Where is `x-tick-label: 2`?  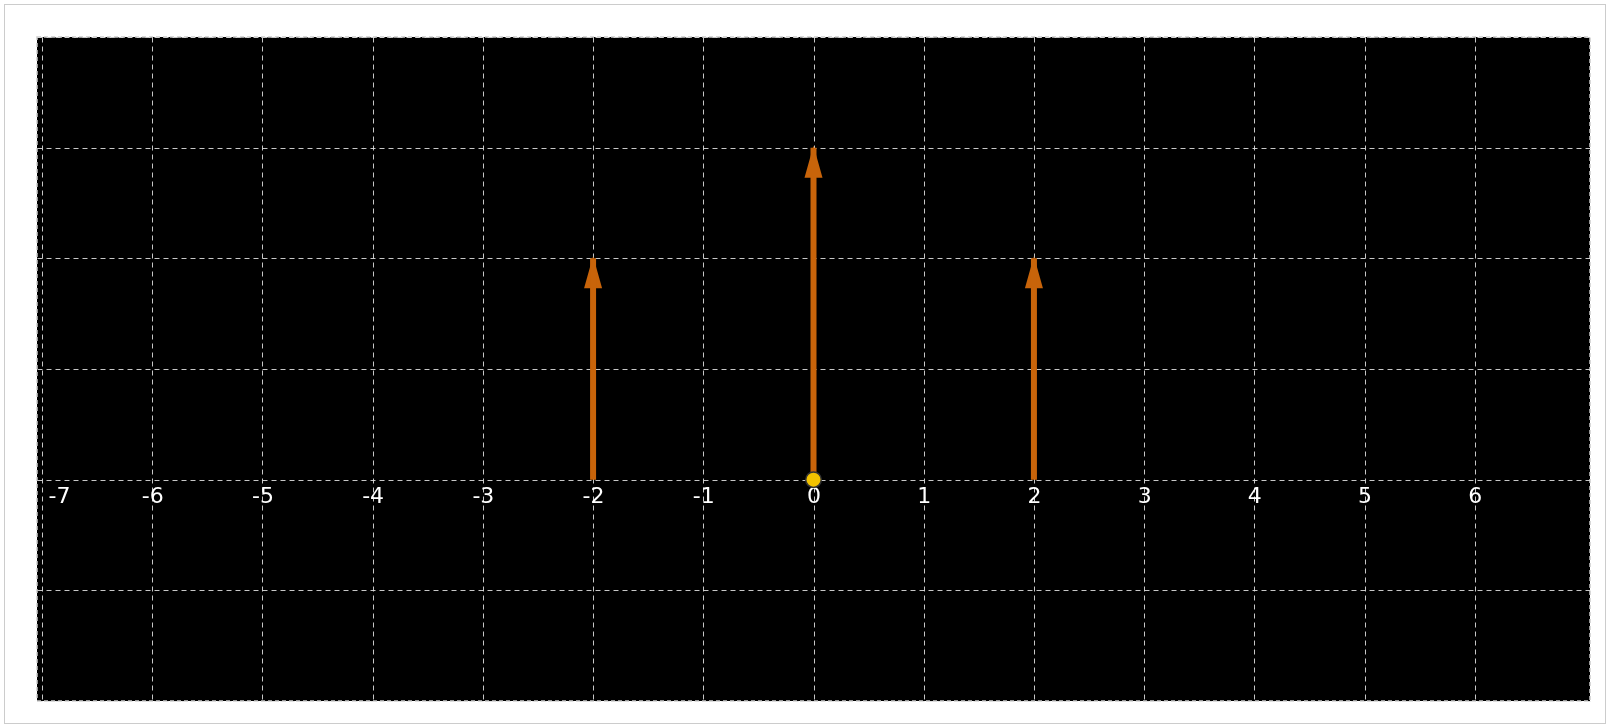 x-tick-label: 2 is located at coordinates (1034, 496).